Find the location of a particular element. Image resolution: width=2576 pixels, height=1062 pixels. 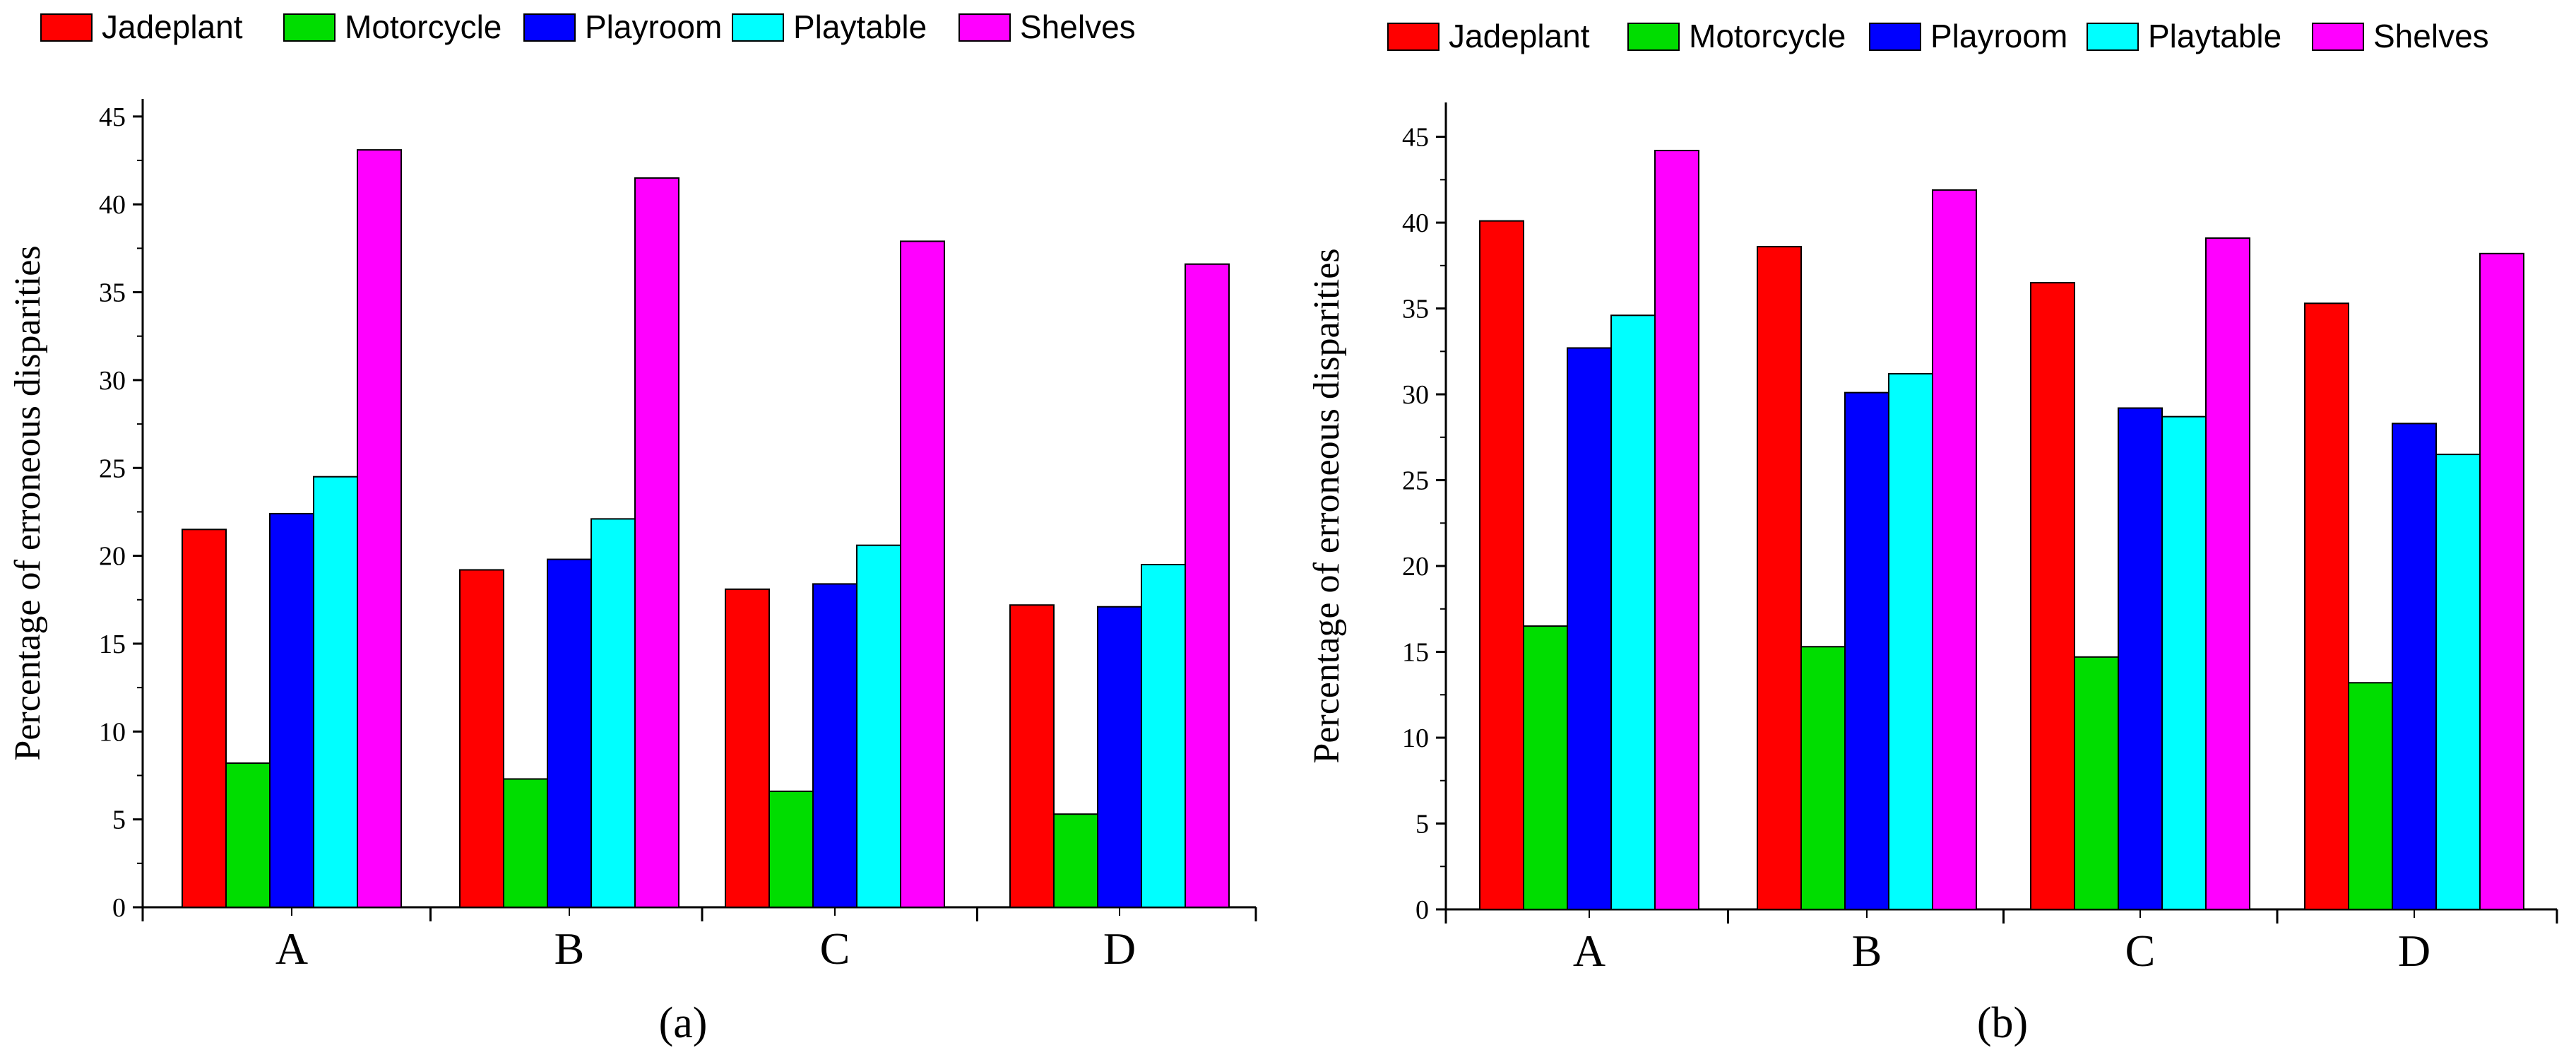

panel-label: (b) is located at coordinates (2002, 1023).